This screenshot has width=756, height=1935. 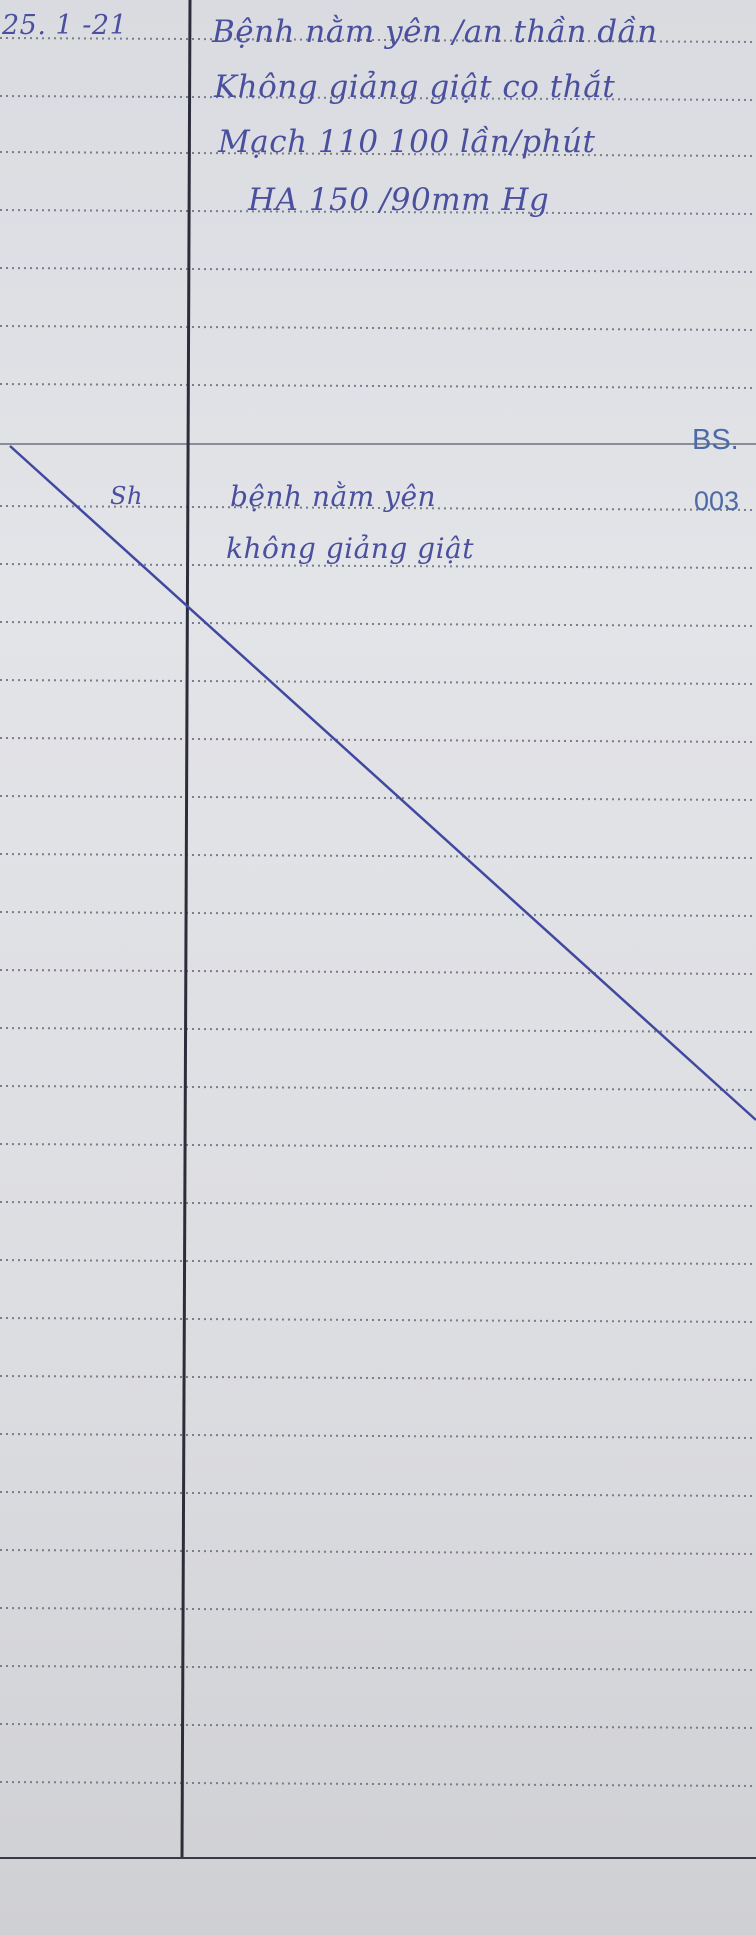 What do you see at coordinates (407, 142) in the screenshot?
I see `entry-1-line-3: Mạch 110 100 lần/phút` at bounding box center [407, 142].